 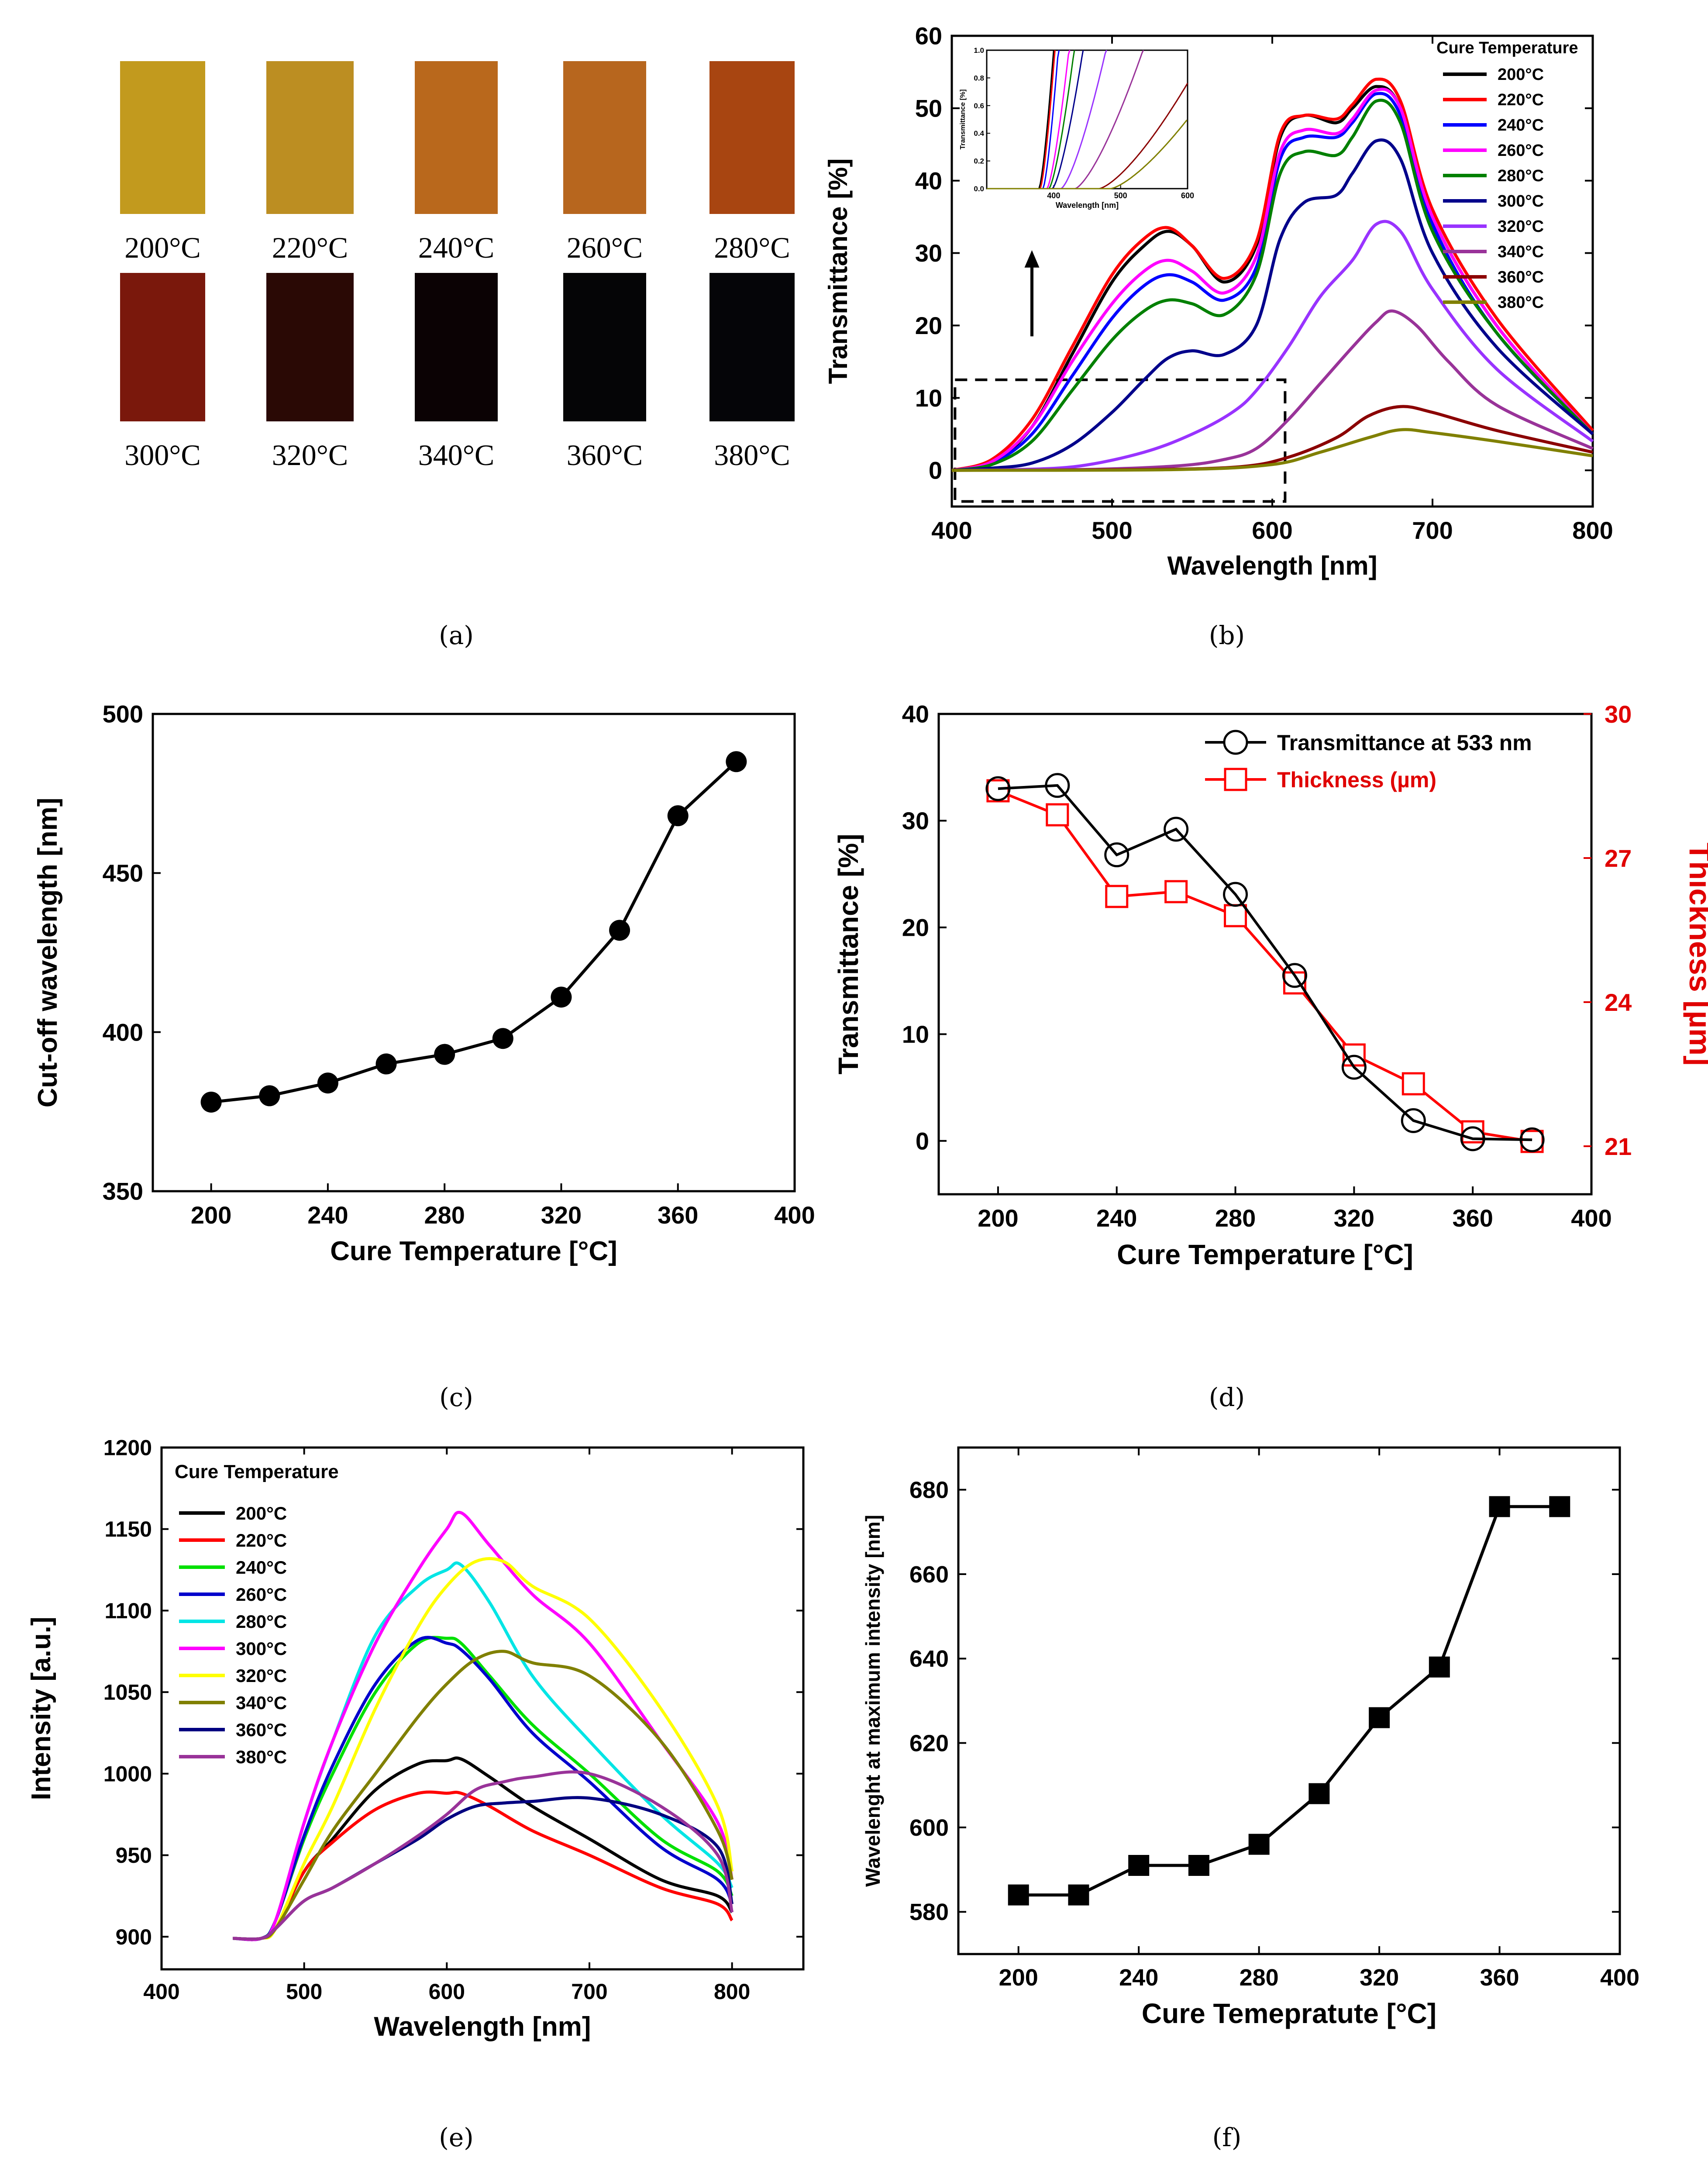 I want to click on legend-label: 200°C, so click(x=261, y=1513).